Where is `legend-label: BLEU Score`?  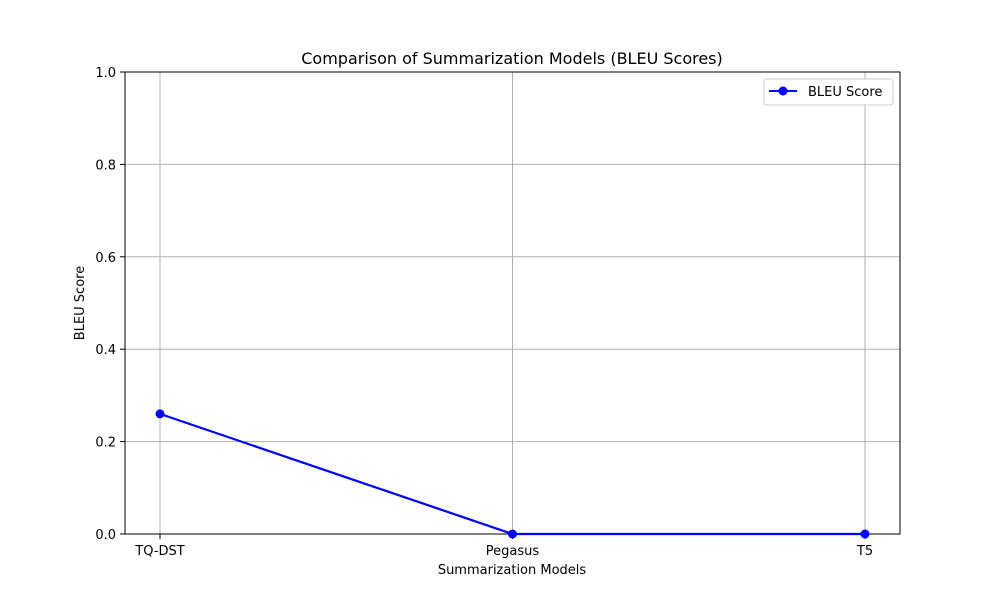
legend-label: BLEU Score is located at coordinates (845, 92).